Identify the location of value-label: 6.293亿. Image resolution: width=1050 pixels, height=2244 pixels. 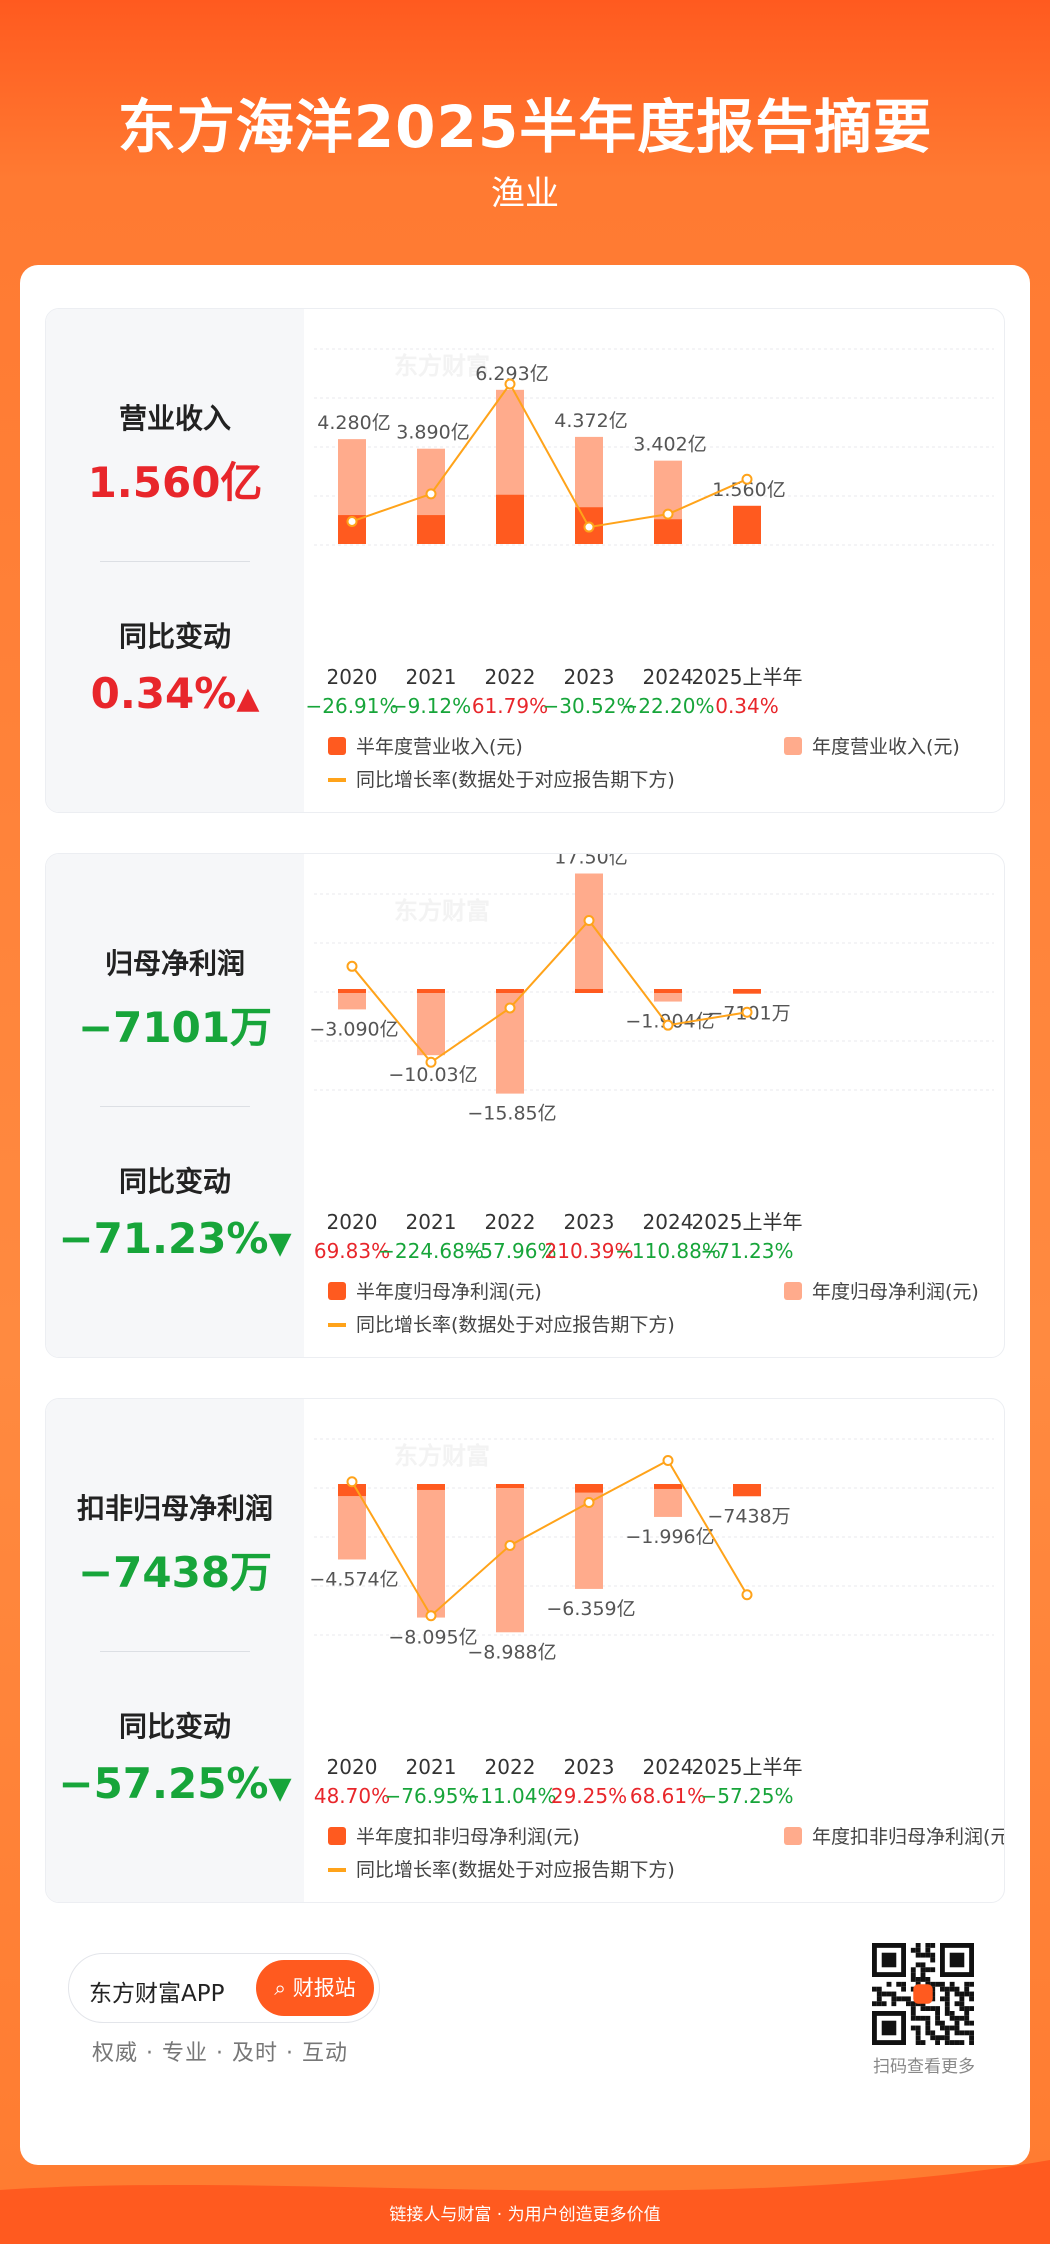
(511, 374).